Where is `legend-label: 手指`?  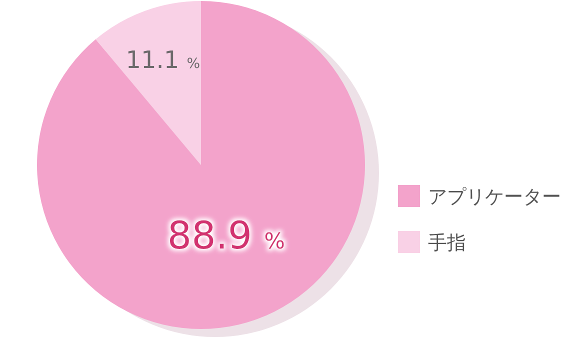
legend-label: 手指 is located at coordinates (447, 243).